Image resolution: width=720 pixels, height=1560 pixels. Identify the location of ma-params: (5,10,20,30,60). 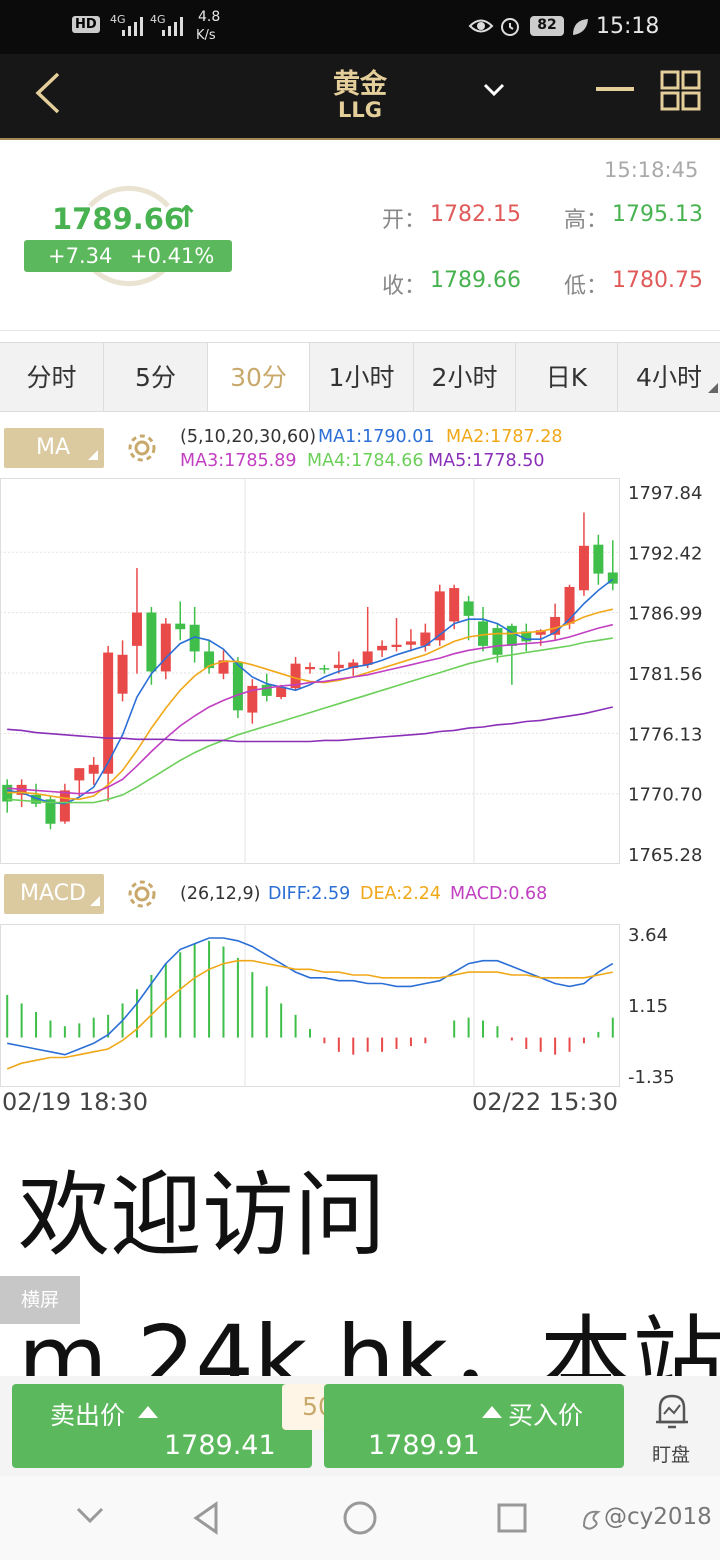
(248, 437).